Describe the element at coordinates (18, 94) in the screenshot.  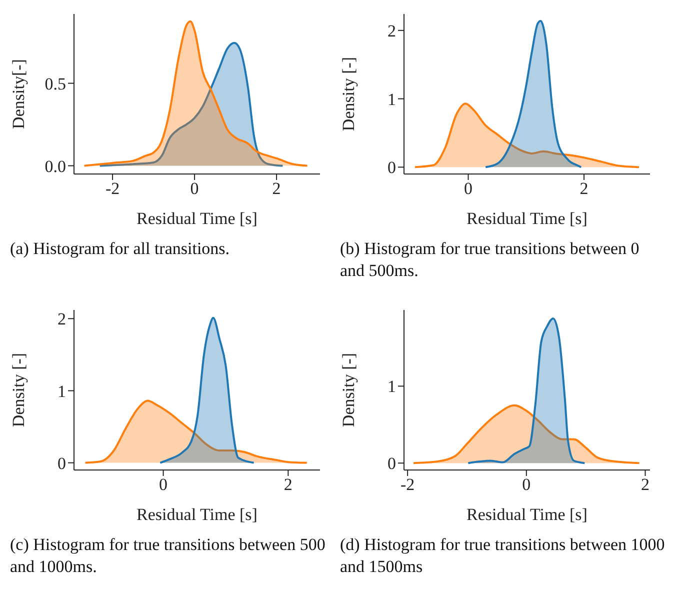
I see `y-axis-title: Density[-]` at that location.